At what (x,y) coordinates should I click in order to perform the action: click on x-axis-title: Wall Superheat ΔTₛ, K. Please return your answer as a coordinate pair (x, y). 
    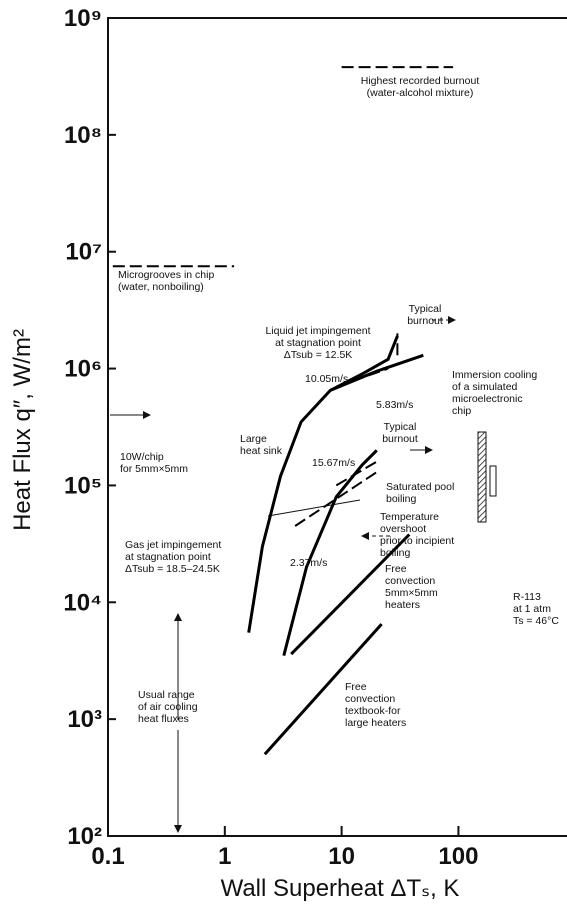
    Looking at the image, I should click on (340, 888).